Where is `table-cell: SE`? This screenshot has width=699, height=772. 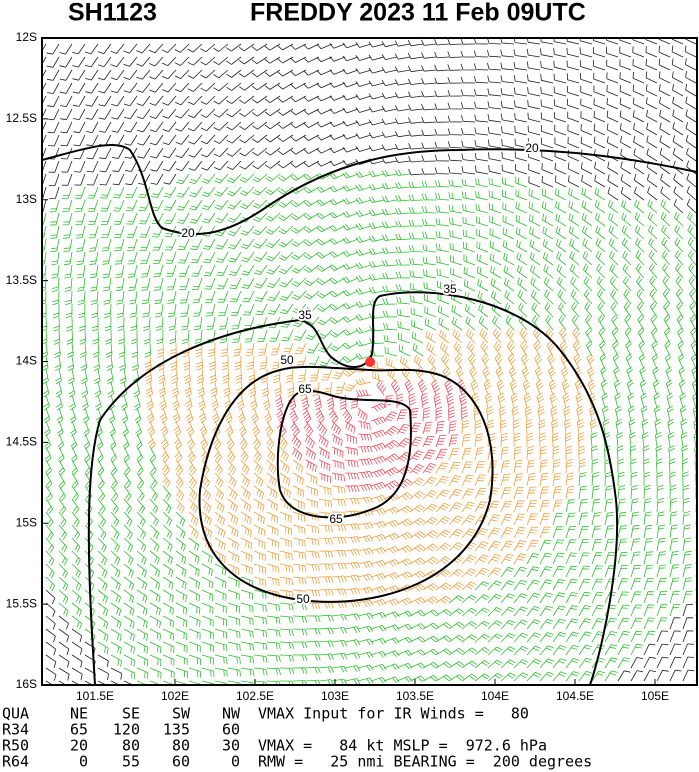
table-cell: SE is located at coordinates (131, 714).